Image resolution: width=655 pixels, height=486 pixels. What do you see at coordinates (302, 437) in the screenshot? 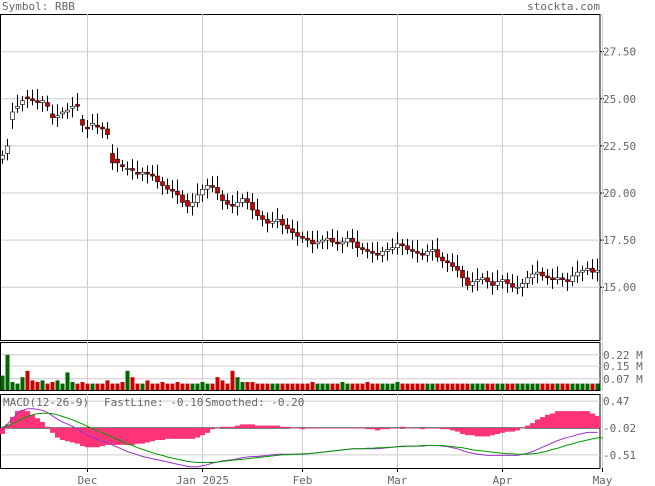
I see `macd-smoothed-line` at bounding box center [302, 437].